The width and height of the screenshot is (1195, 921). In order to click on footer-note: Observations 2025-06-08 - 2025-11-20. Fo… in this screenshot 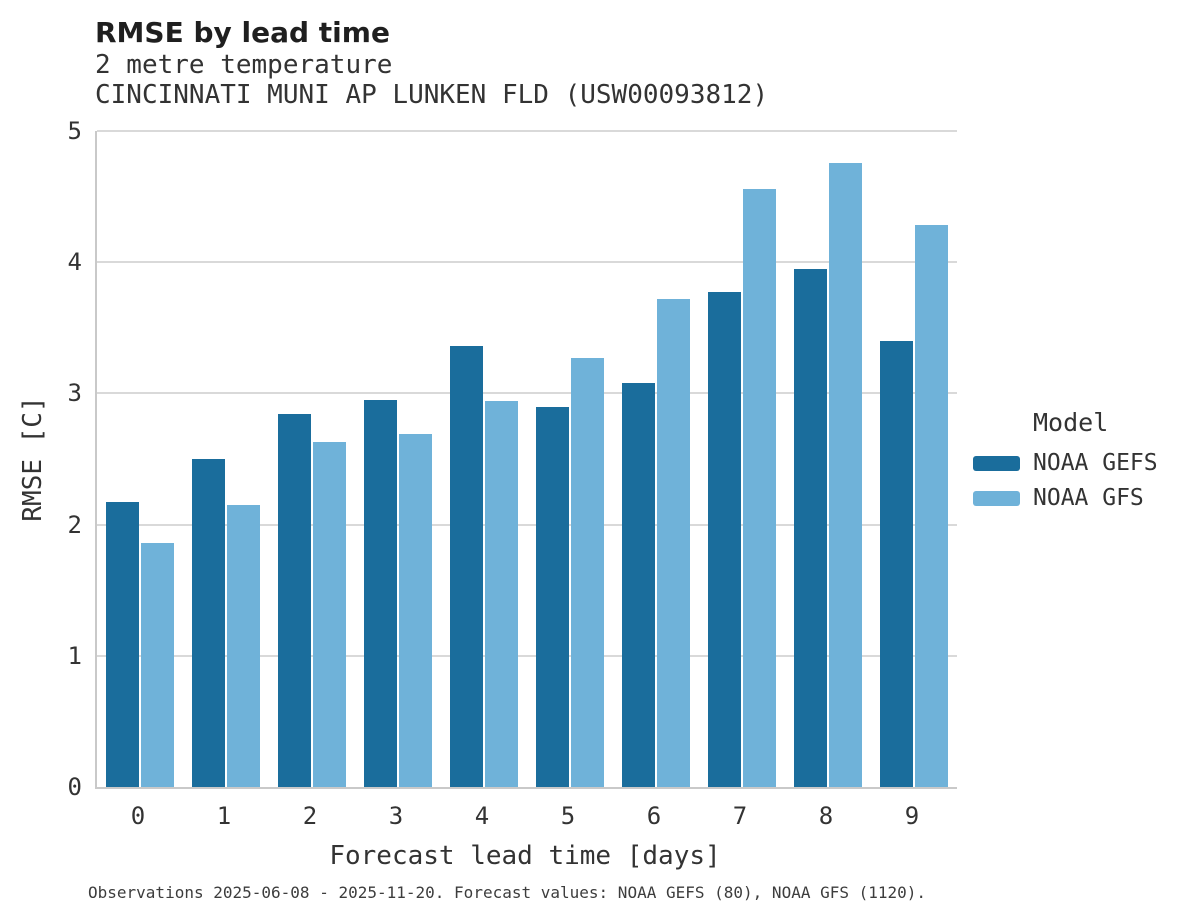, I will do `click(507, 892)`.